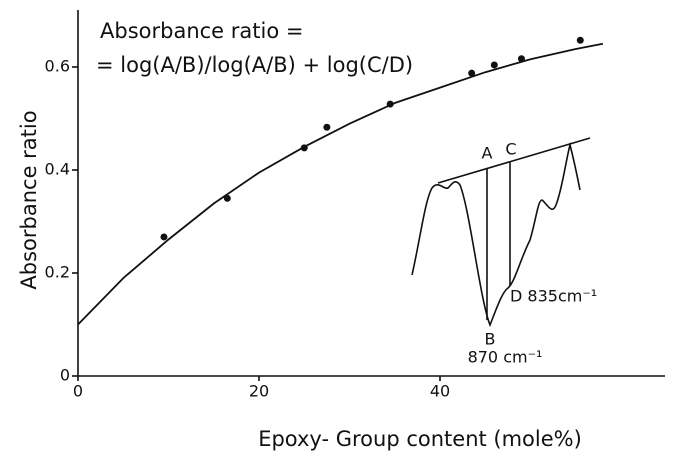 This screenshot has height=461, width=683. What do you see at coordinates (490, 339) in the screenshot?
I see `inset-label: B` at bounding box center [490, 339].